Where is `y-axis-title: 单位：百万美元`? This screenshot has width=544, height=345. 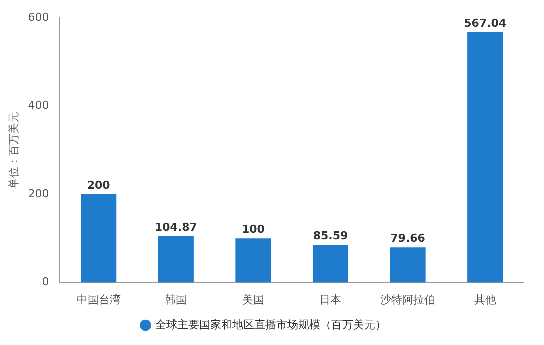
y-axis-title: 单位：百万美元 is located at coordinates (13, 150).